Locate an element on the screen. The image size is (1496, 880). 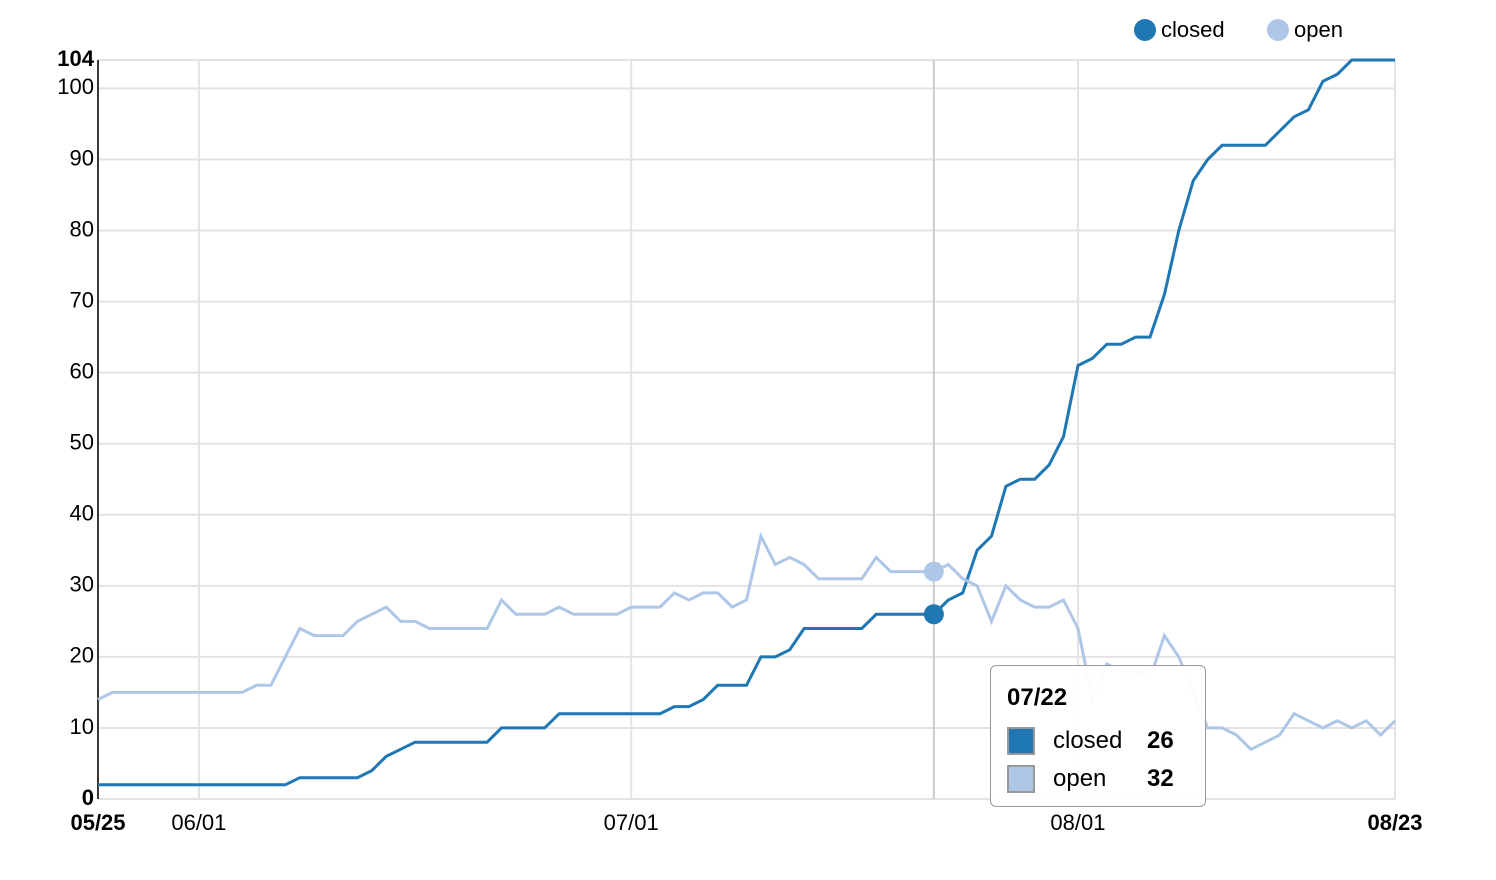
x-tick-label: 08/23 is located at coordinates (1394, 822).